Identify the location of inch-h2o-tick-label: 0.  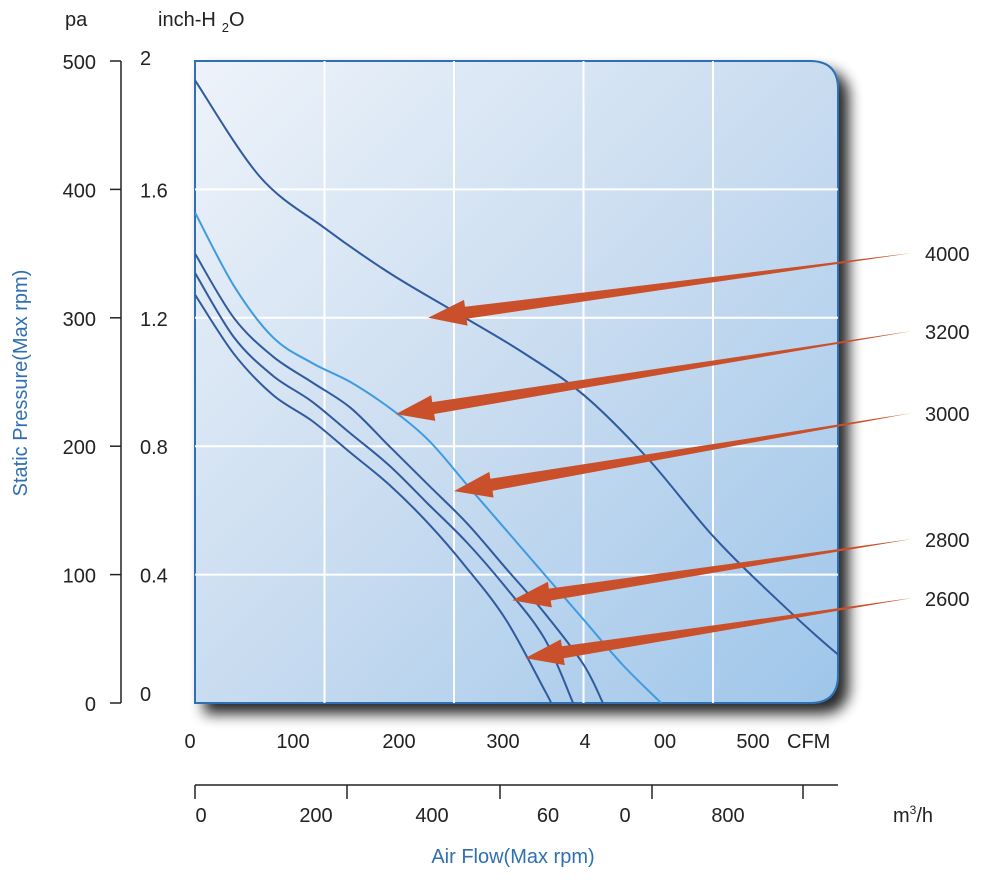
(145, 695).